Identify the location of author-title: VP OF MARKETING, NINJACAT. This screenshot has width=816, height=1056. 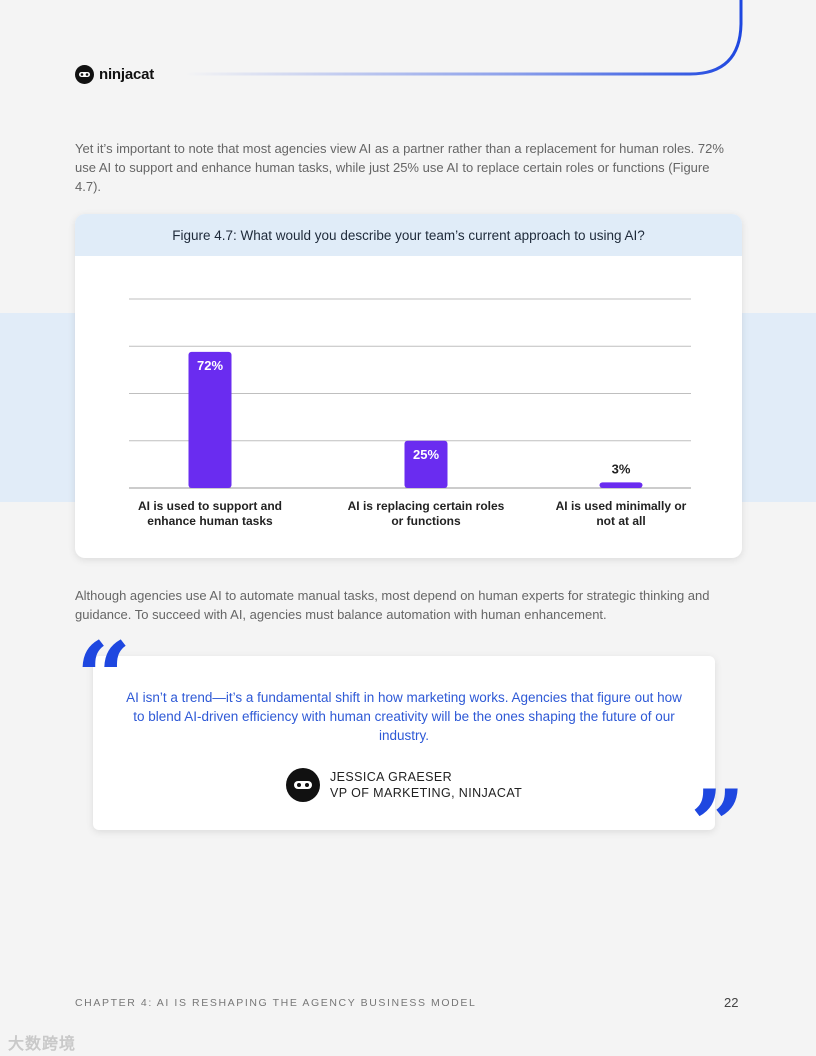
(426, 793).